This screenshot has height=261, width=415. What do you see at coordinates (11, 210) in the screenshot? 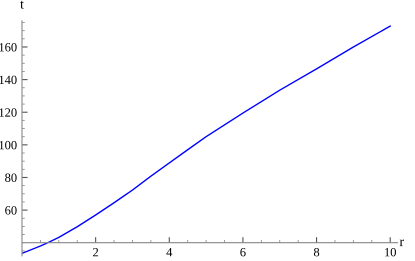
I see `y-tick-label: 60` at bounding box center [11, 210].